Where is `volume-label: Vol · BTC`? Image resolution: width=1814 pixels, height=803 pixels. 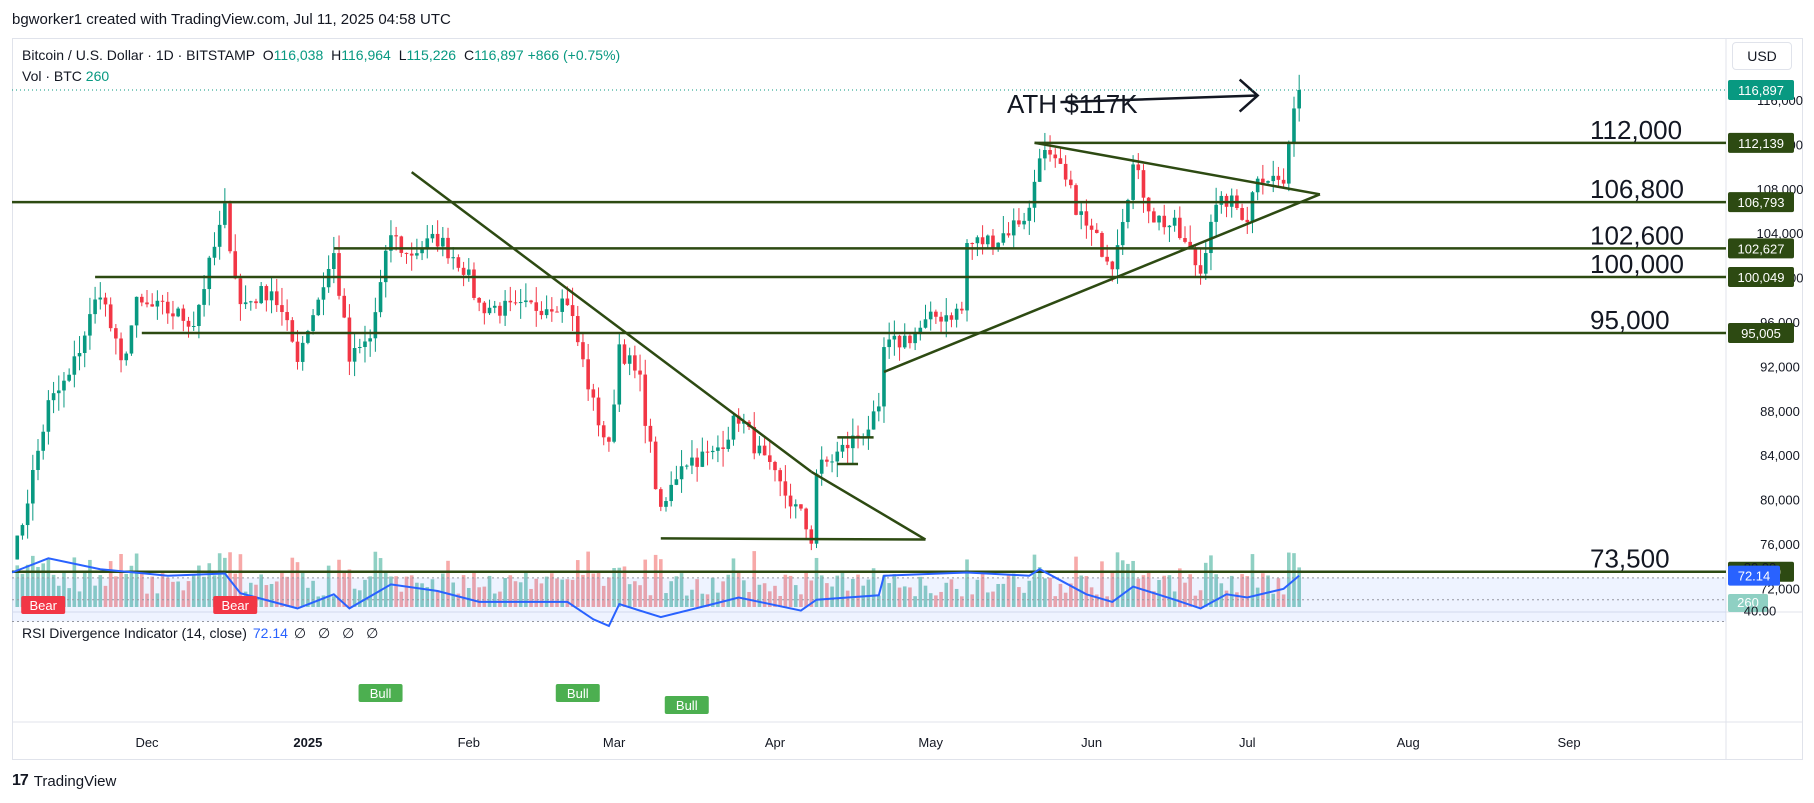 volume-label: Vol · BTC is located at coordinates (52, 76).